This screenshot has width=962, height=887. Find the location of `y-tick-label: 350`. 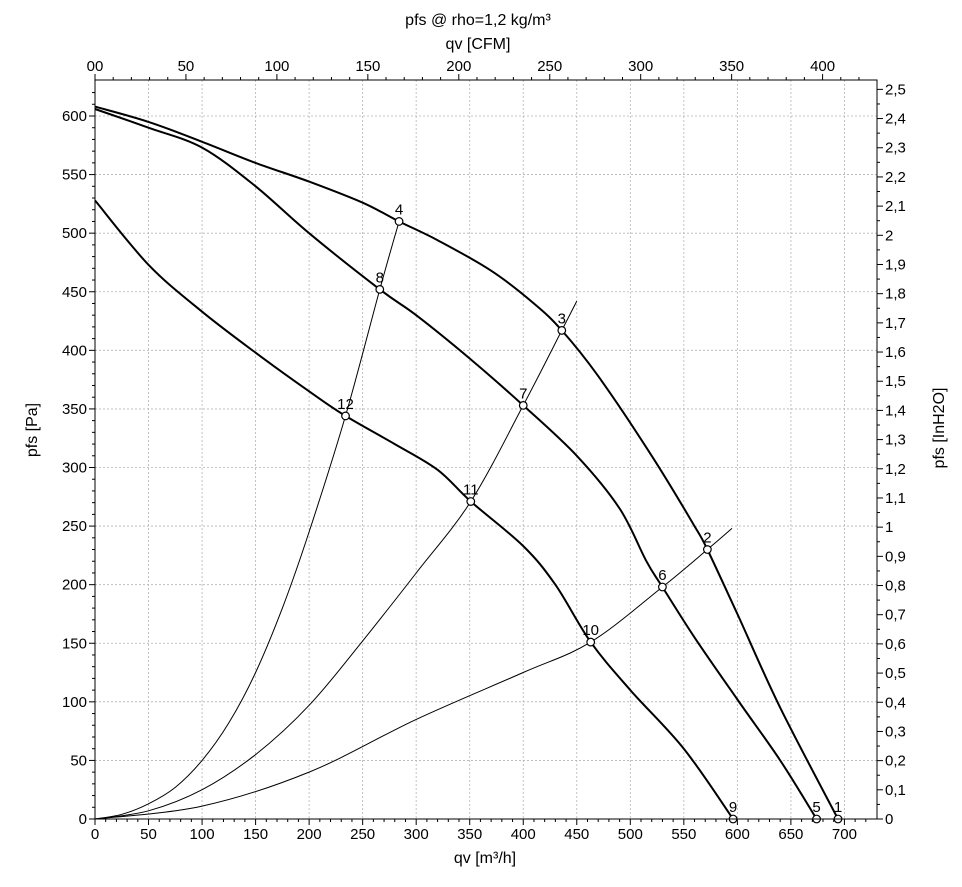

y-tick-label: 350 is located at coordinates (74, 409).